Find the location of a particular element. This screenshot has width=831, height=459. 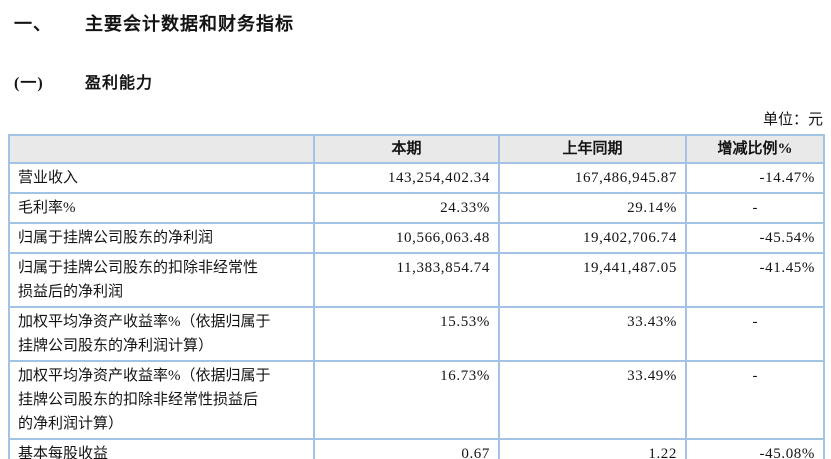

col-header-prior-period: 上年同期 is located at coordinates (592, 149).